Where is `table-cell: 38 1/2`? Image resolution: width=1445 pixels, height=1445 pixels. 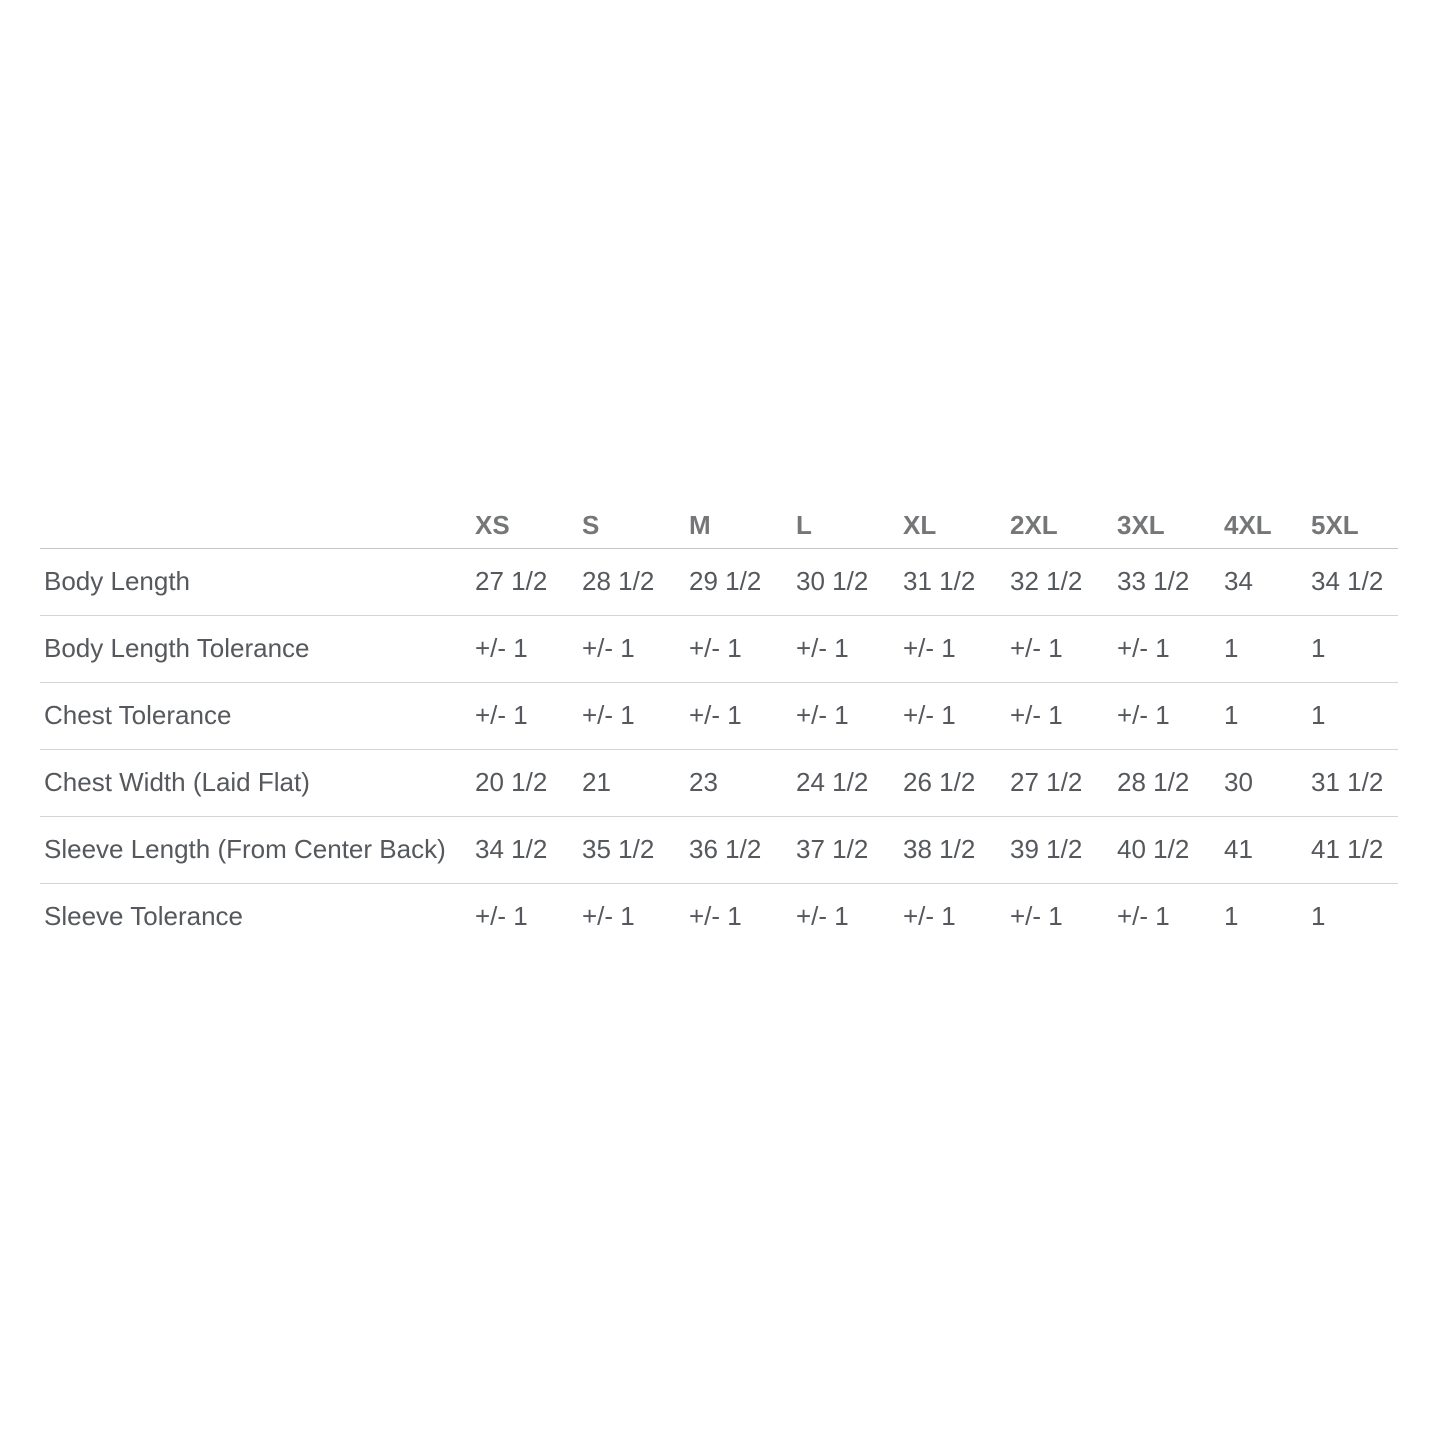 table-cell: 38 1/2 is located at coordinates (956, 850).